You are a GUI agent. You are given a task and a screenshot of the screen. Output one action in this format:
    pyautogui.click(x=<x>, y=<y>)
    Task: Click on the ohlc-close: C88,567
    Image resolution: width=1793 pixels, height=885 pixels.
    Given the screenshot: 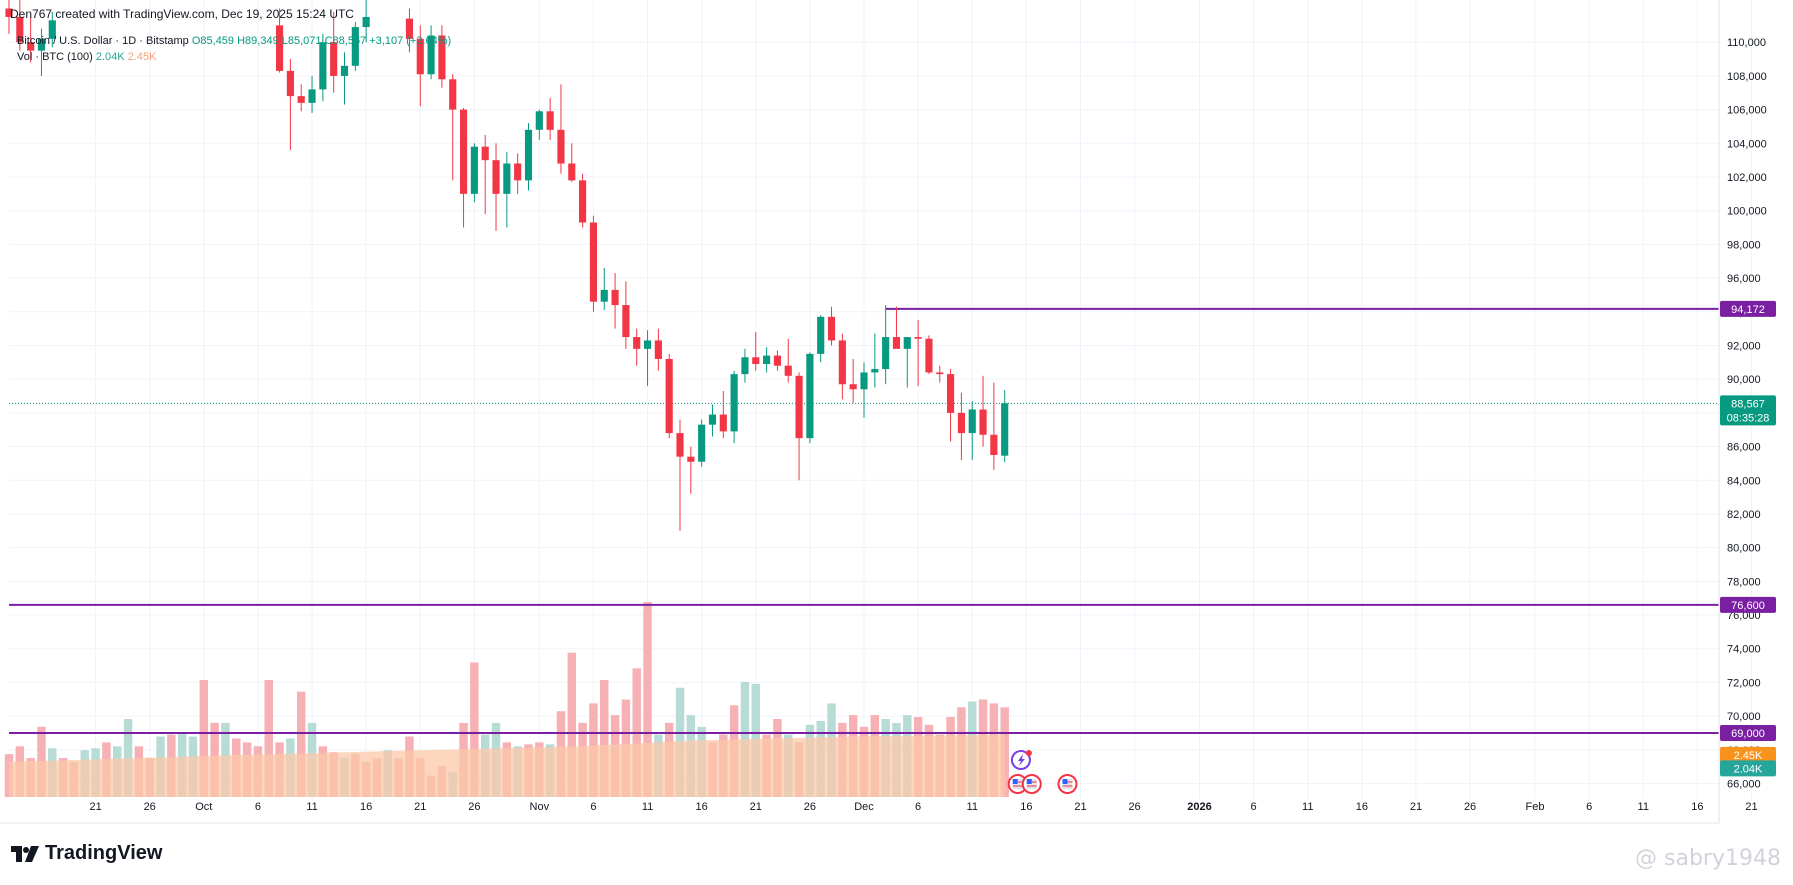 What is the action you would take?
    pyautogui.click(x=345, y=41)
    